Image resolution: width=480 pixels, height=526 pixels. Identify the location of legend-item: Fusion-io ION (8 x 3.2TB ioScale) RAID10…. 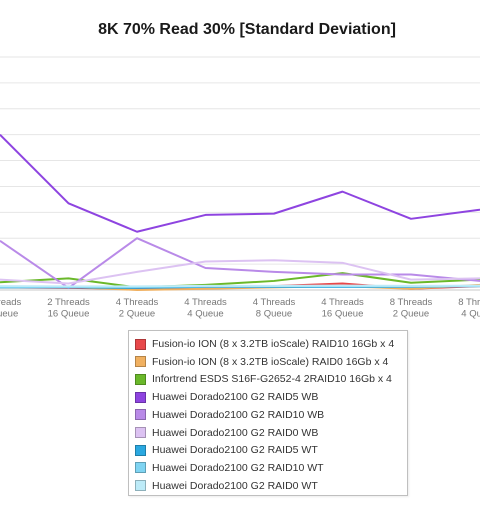
(264, 344).